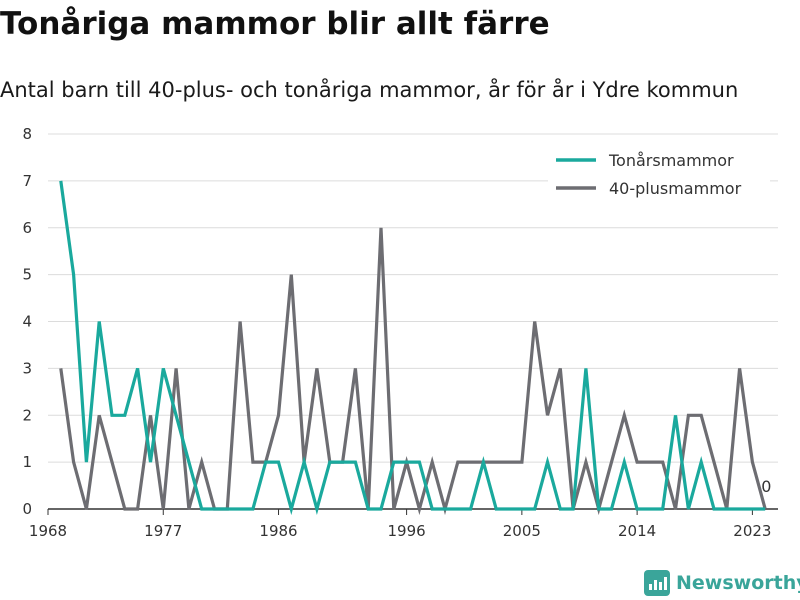  What do you see at coordinates (163, 531) in the screenshot?
I see `x-tick-label: 1977` at bounding box center [163, 531].